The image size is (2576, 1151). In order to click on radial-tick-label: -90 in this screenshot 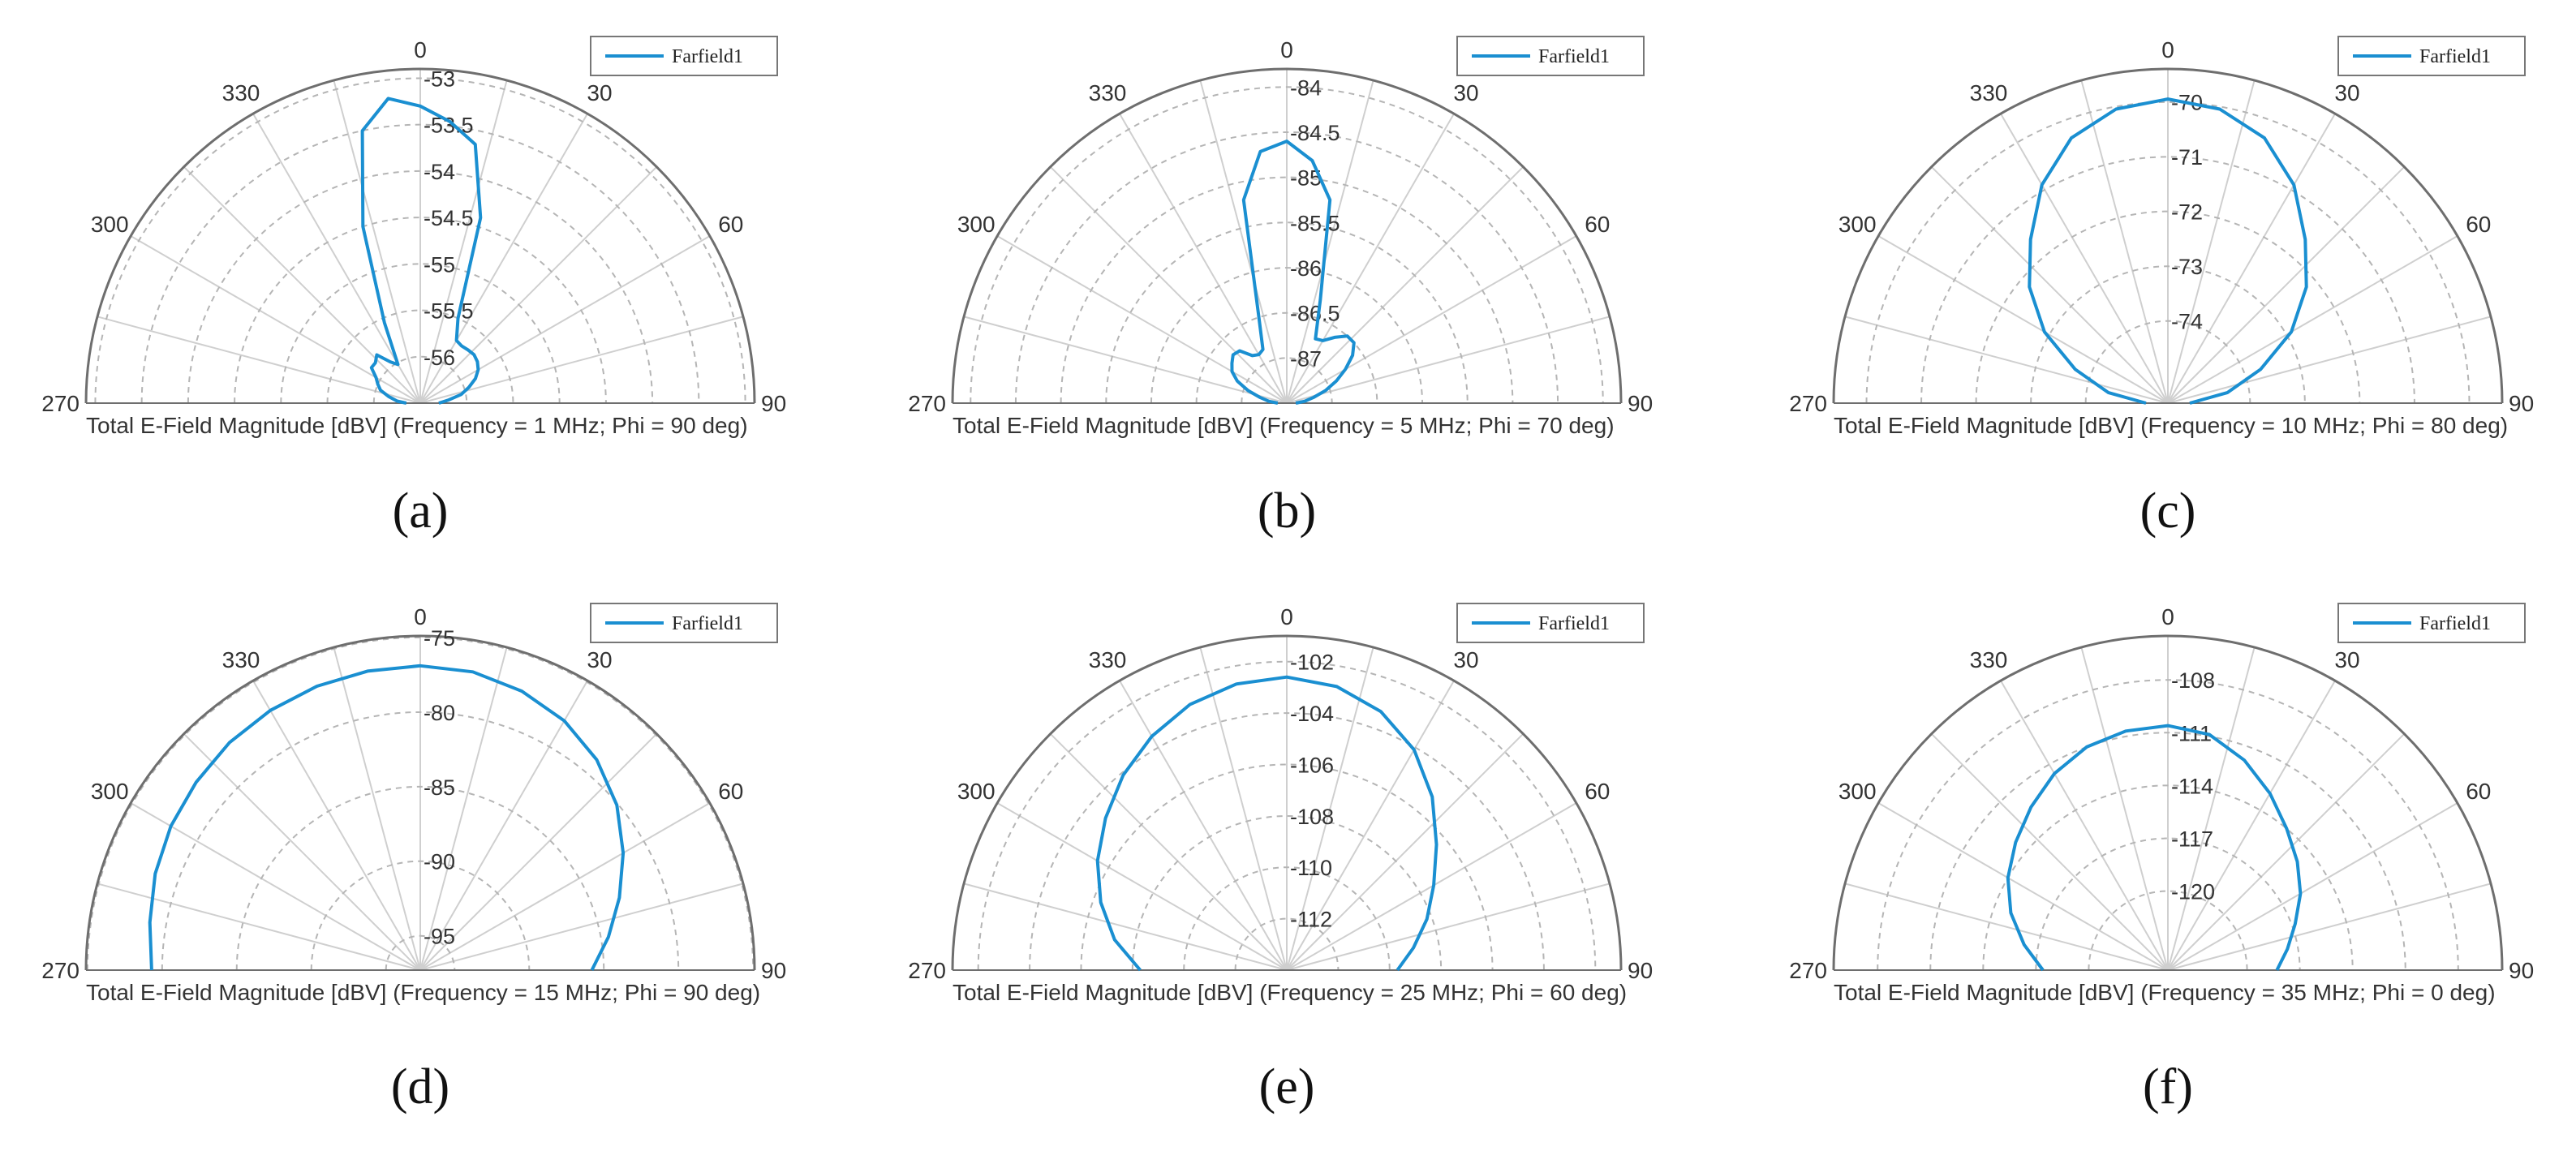, I will do `click(439, 862)`.